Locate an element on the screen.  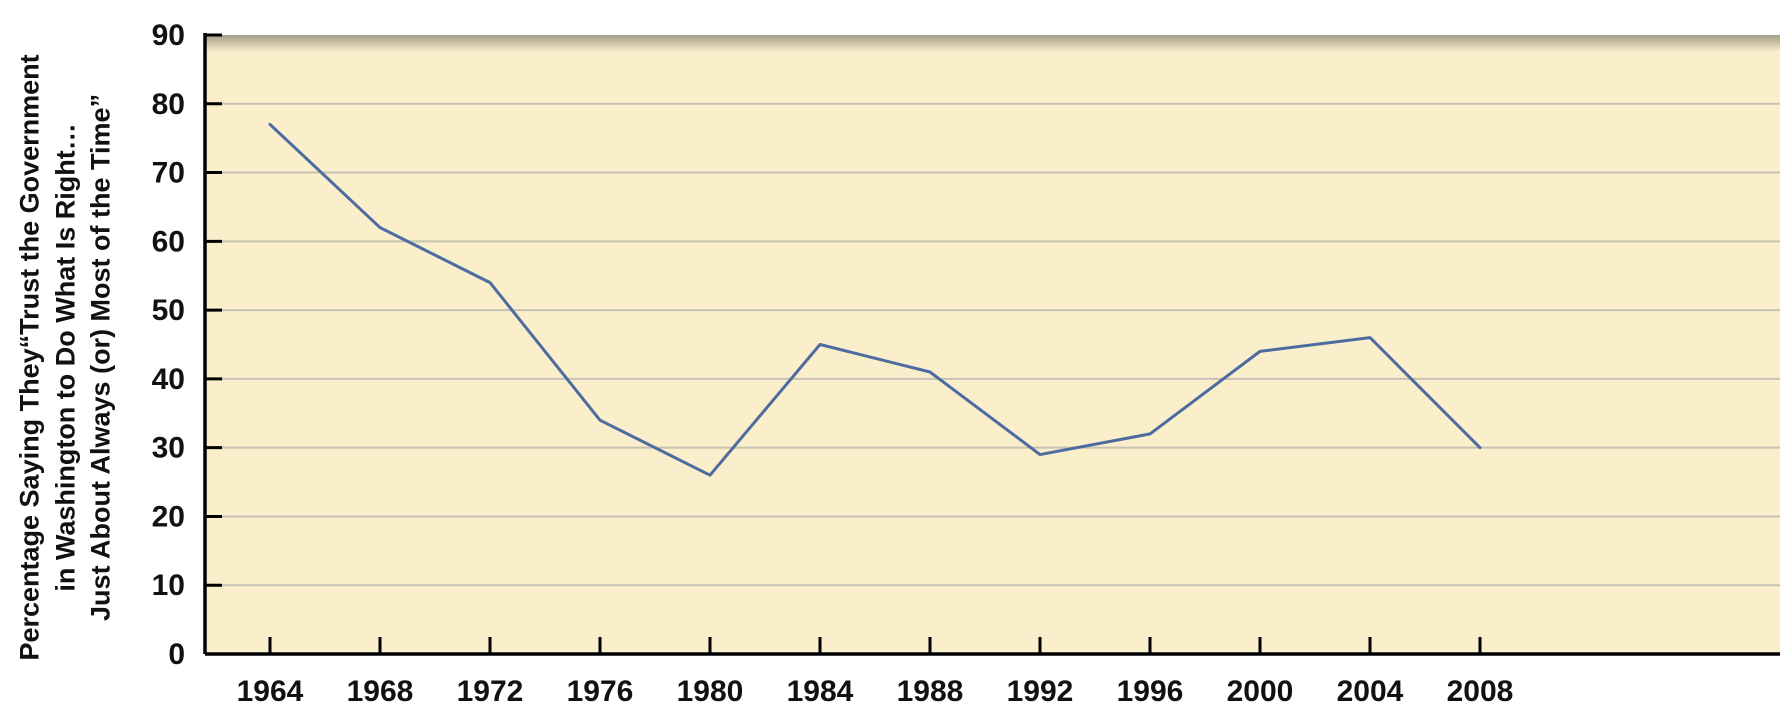
x-tick-label: 1980 is located at coordinates (710, 691).